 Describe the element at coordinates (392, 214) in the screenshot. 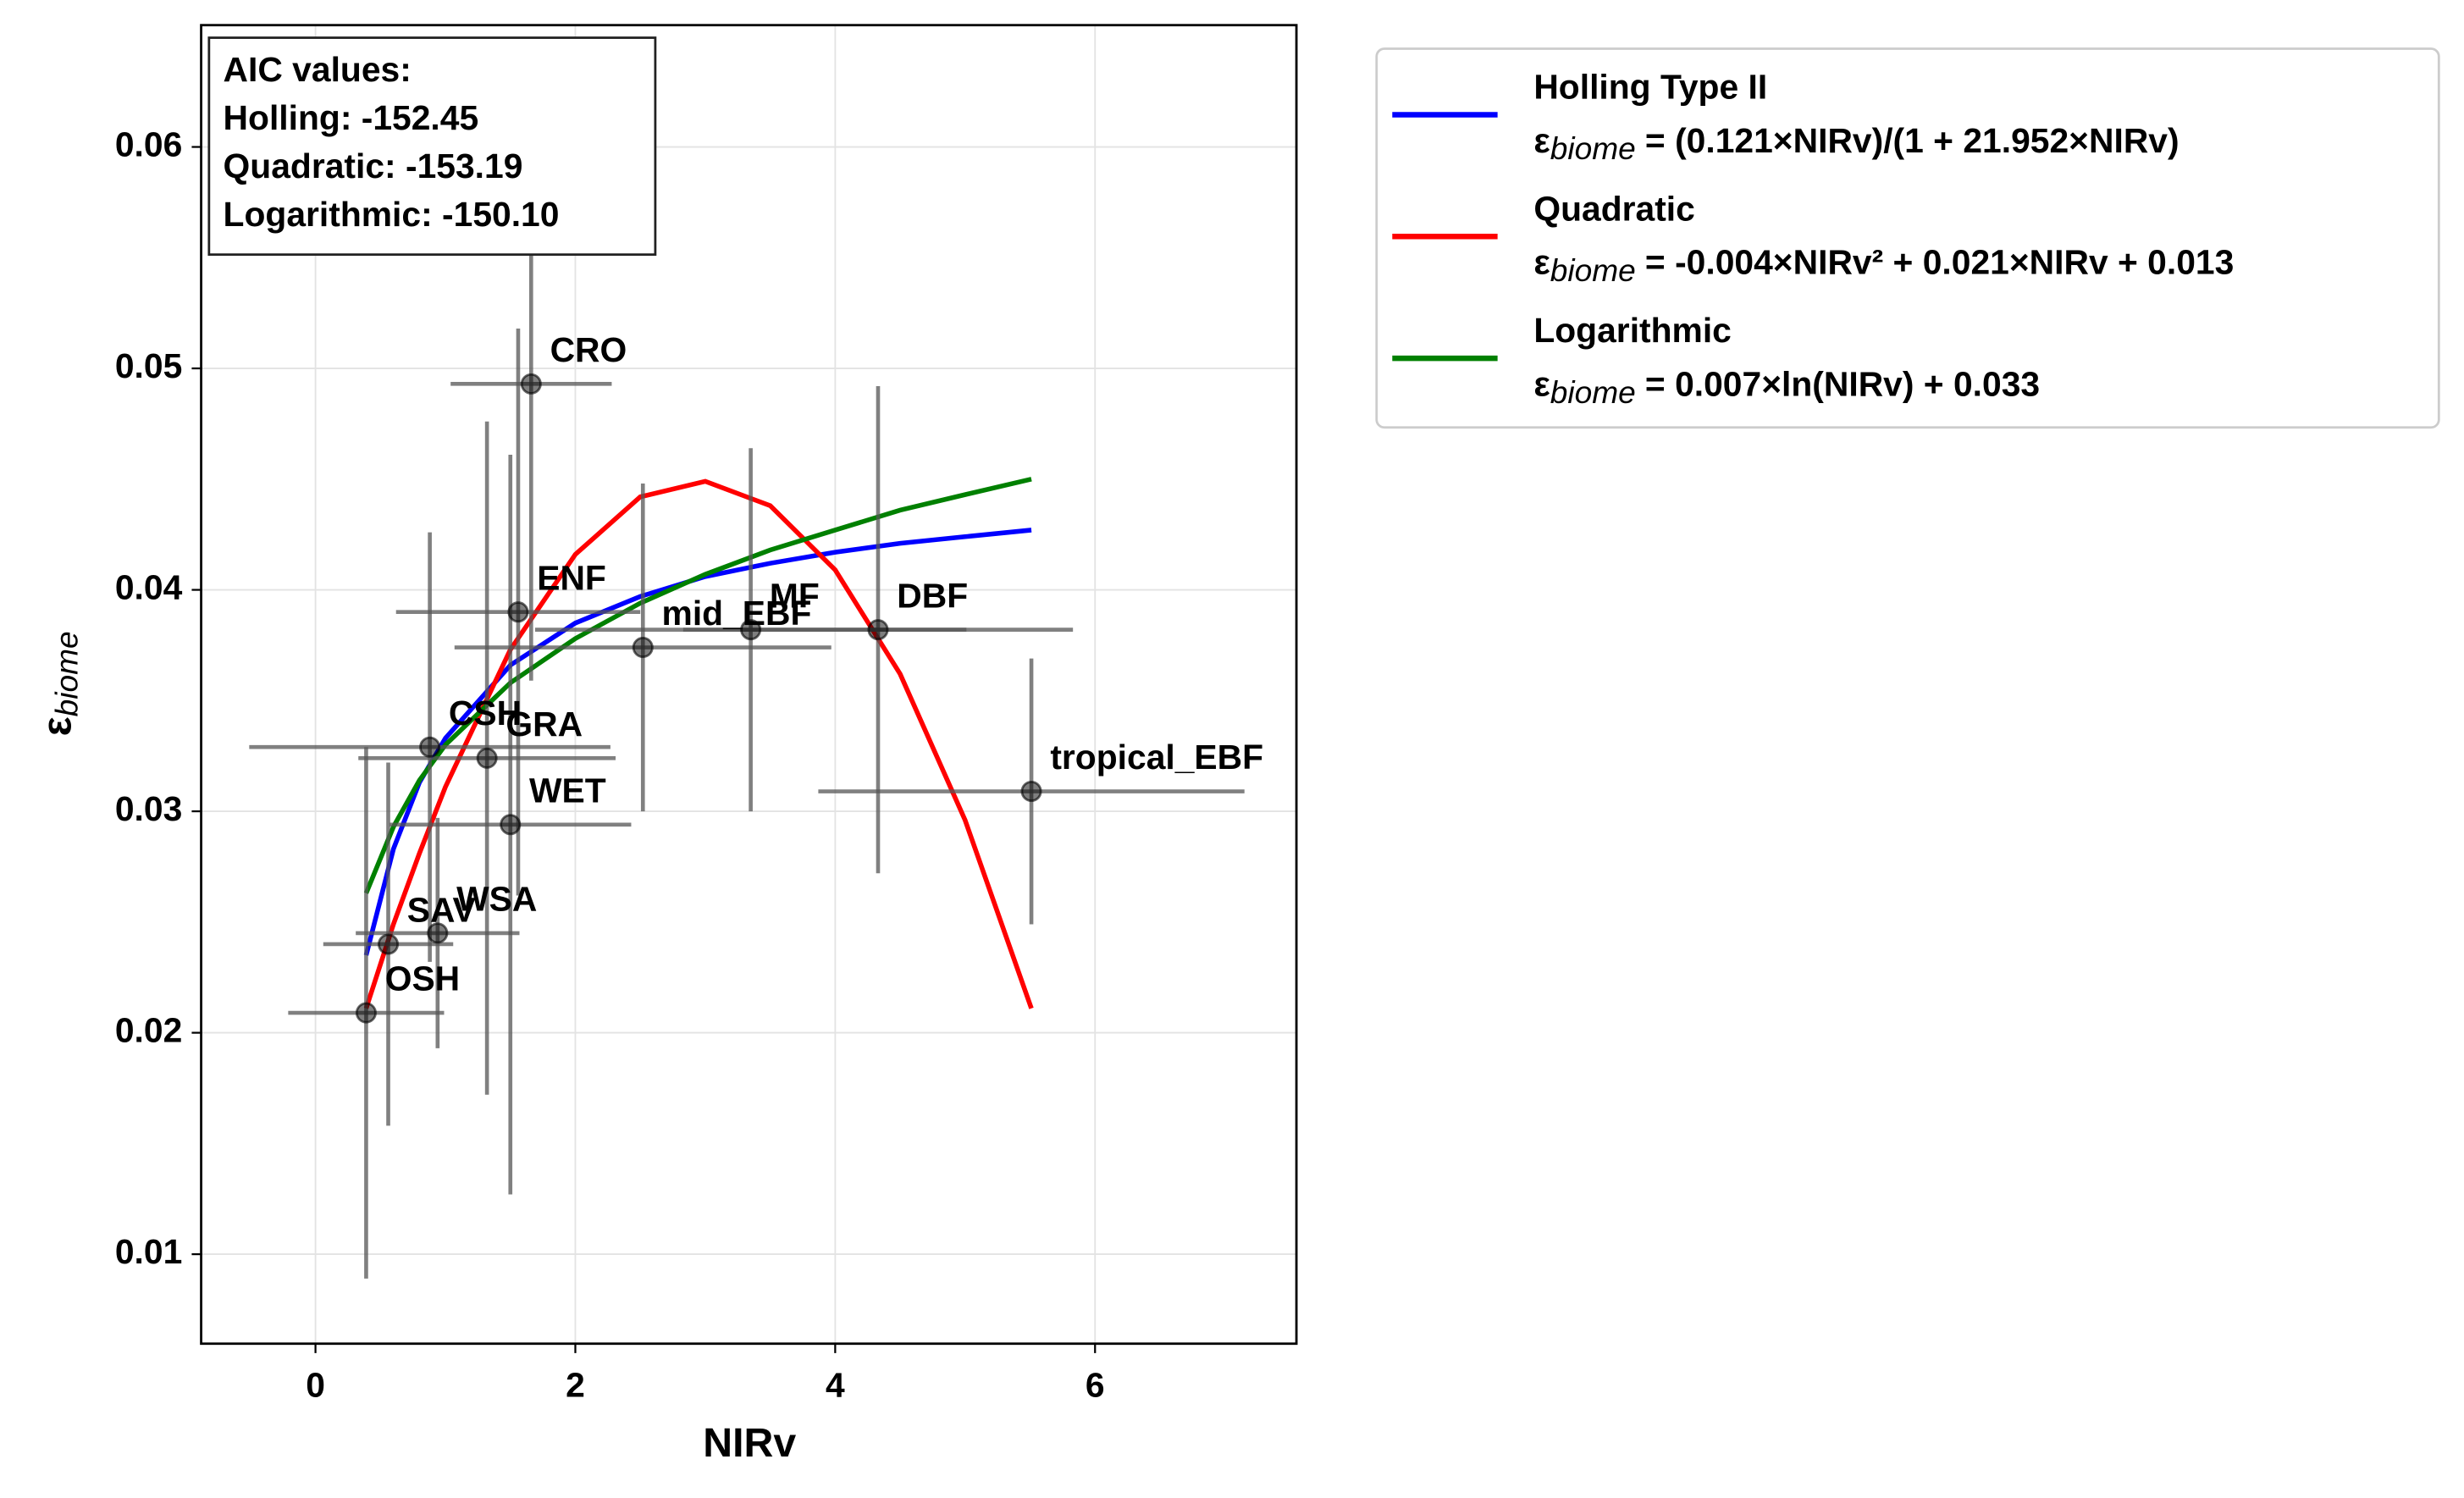

I see `annotation-line: Logarithmic: -150.10` at that location.